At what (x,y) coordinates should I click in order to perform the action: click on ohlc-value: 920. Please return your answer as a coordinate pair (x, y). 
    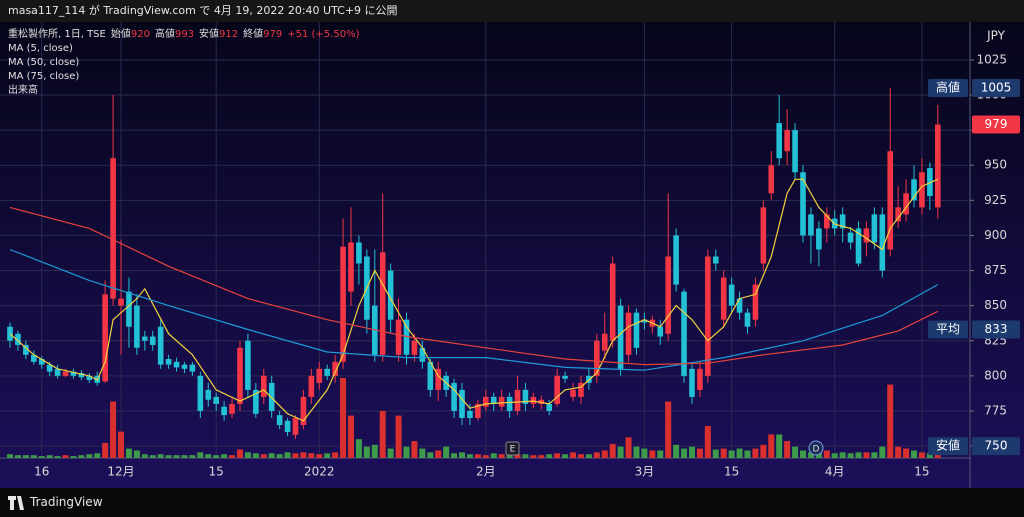
    Looking at the image, I should click on (140, 34).